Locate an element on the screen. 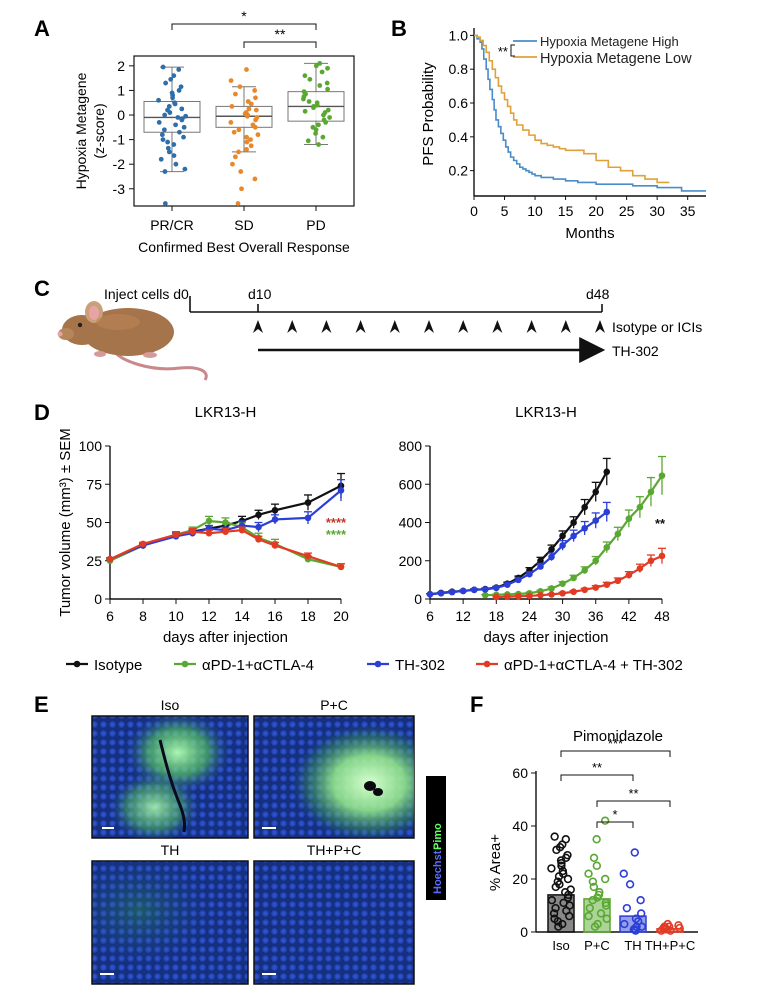 The height and width of the screenshot is (1000, 757). y-tick-label: 1.0 is located at coordinates (459, 35).